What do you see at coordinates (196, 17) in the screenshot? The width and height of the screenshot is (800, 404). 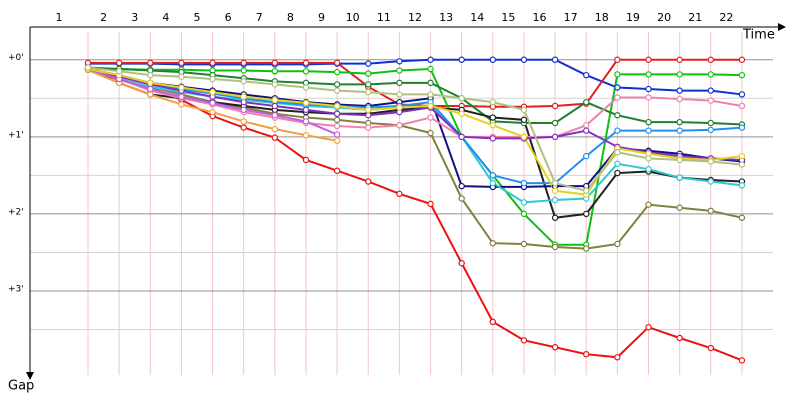 I see `x-tick-label: 5` at bounding box center [196, 17].